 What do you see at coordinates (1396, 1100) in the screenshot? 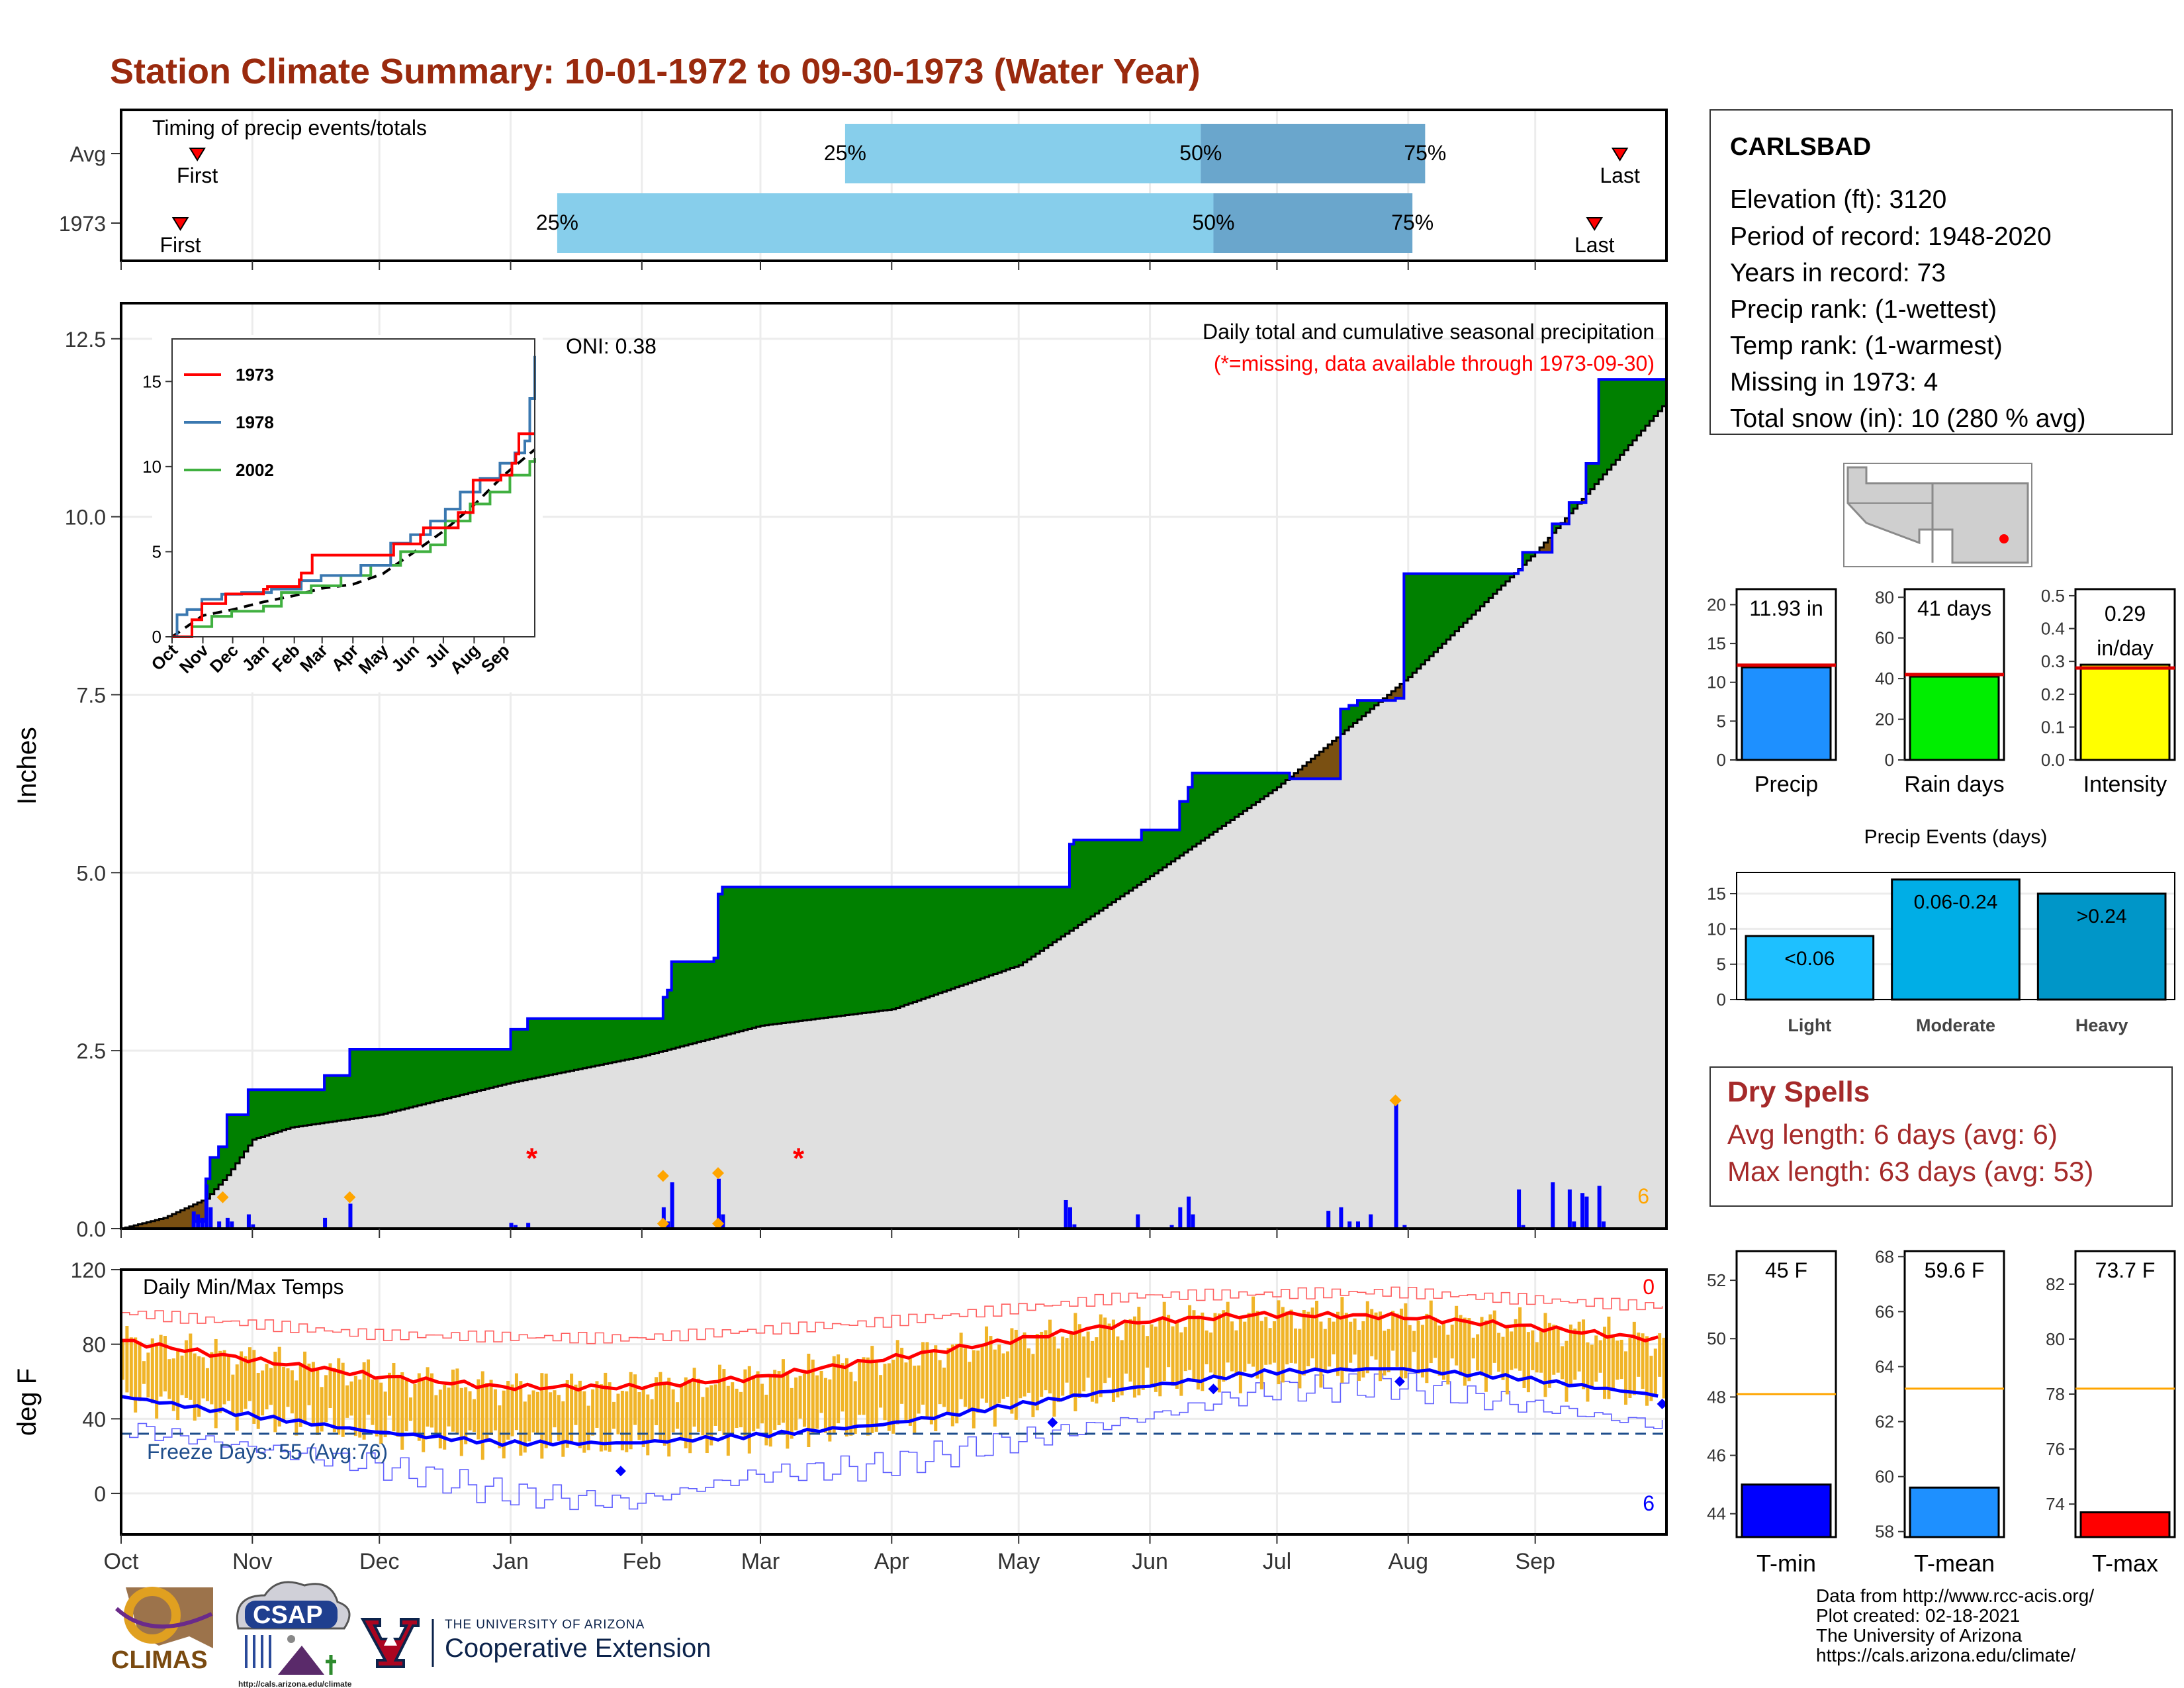
I see `daily-extreme-marker` at bounding box center [1396, 1100].